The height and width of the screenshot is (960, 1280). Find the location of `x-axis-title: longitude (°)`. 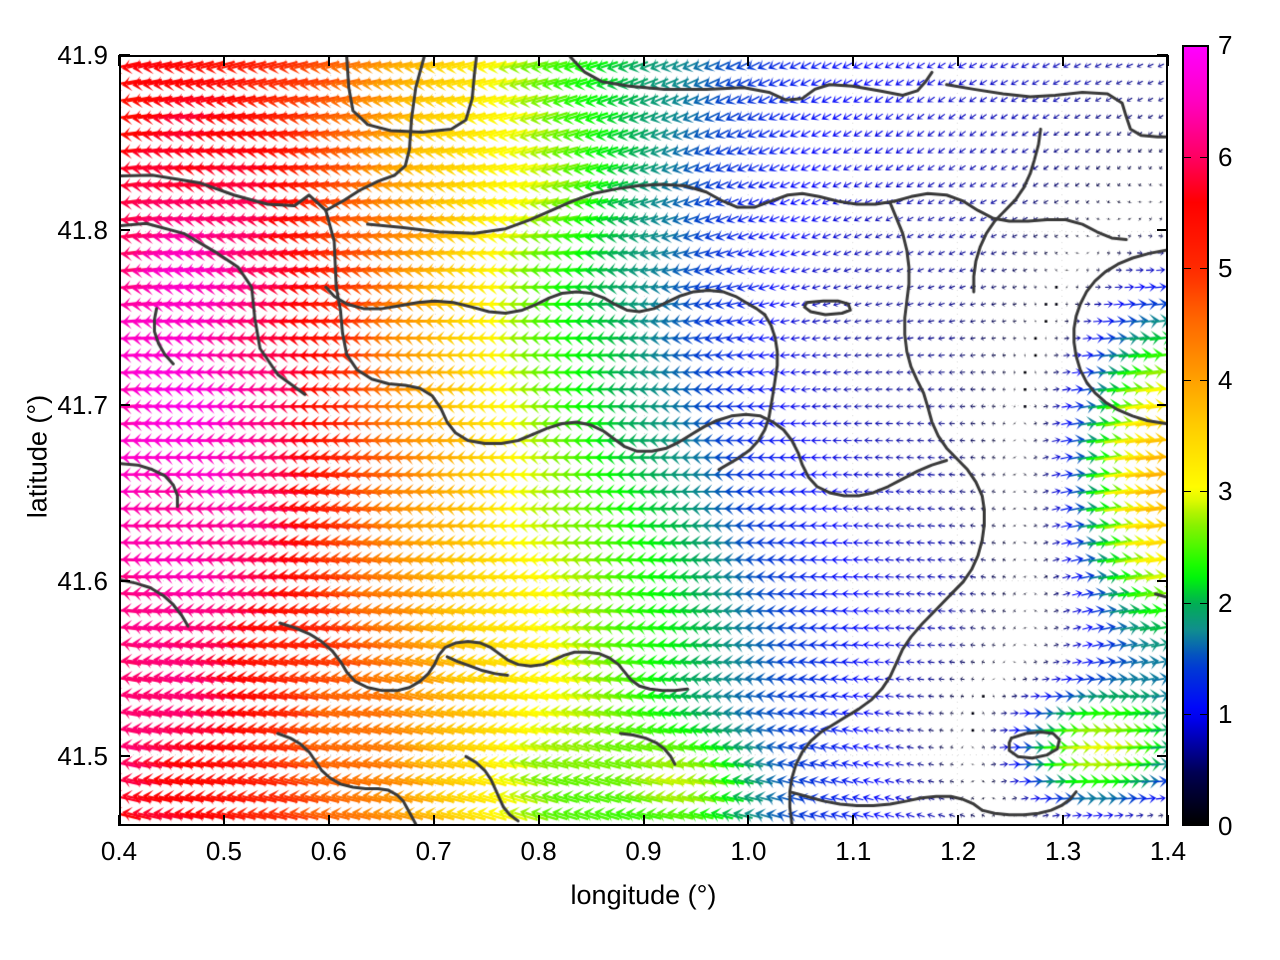

x-axis-title: longitude (°) is located at coordinates (643, 895).